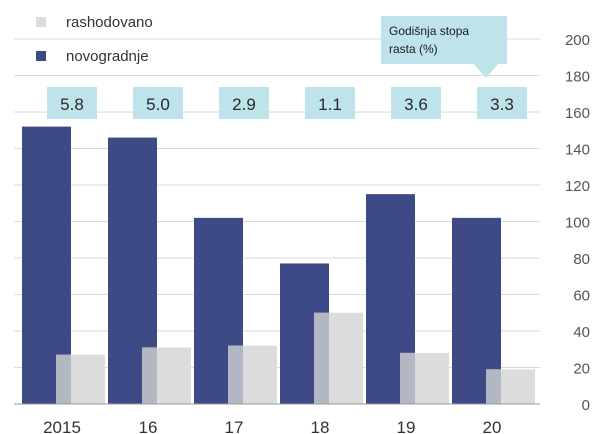 The width and height of the screenshot is (595, 434). I want to click on legend-label-rashodovano: rashodovano, so click(109, 22).